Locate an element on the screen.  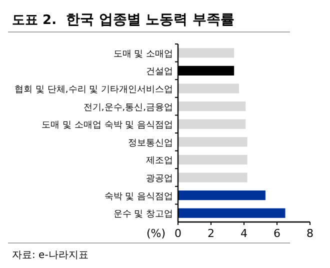
y-tick-label: 제조업 is located at coordinates (159, 161).